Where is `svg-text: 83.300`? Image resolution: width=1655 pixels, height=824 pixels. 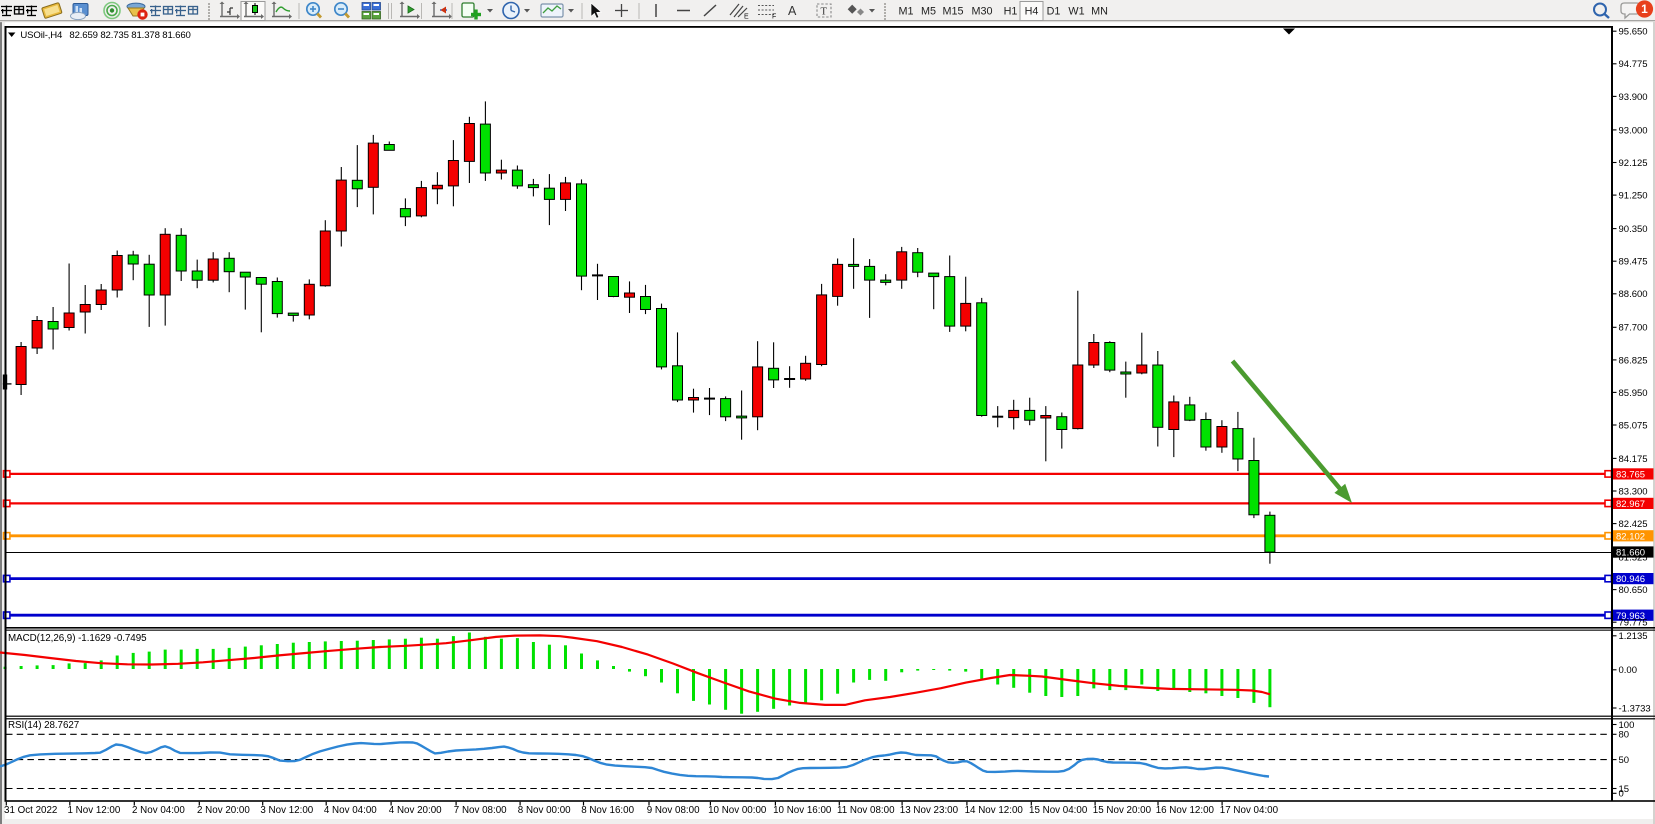
svg-text: 83.300 is located at coordinates (1633, 491).